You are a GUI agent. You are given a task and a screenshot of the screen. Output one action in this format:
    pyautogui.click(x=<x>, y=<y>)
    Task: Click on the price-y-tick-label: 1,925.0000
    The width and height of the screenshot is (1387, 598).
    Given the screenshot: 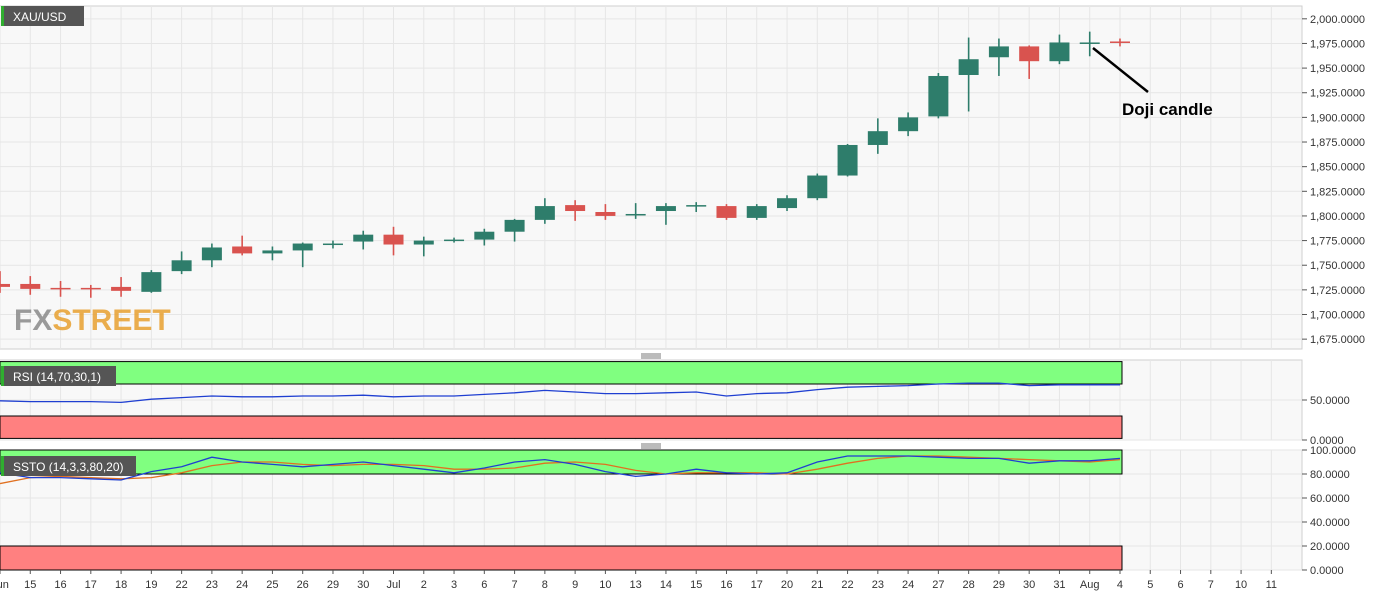 What is the action you would take?
    pyautogui.click(x=1337, y=94)
    